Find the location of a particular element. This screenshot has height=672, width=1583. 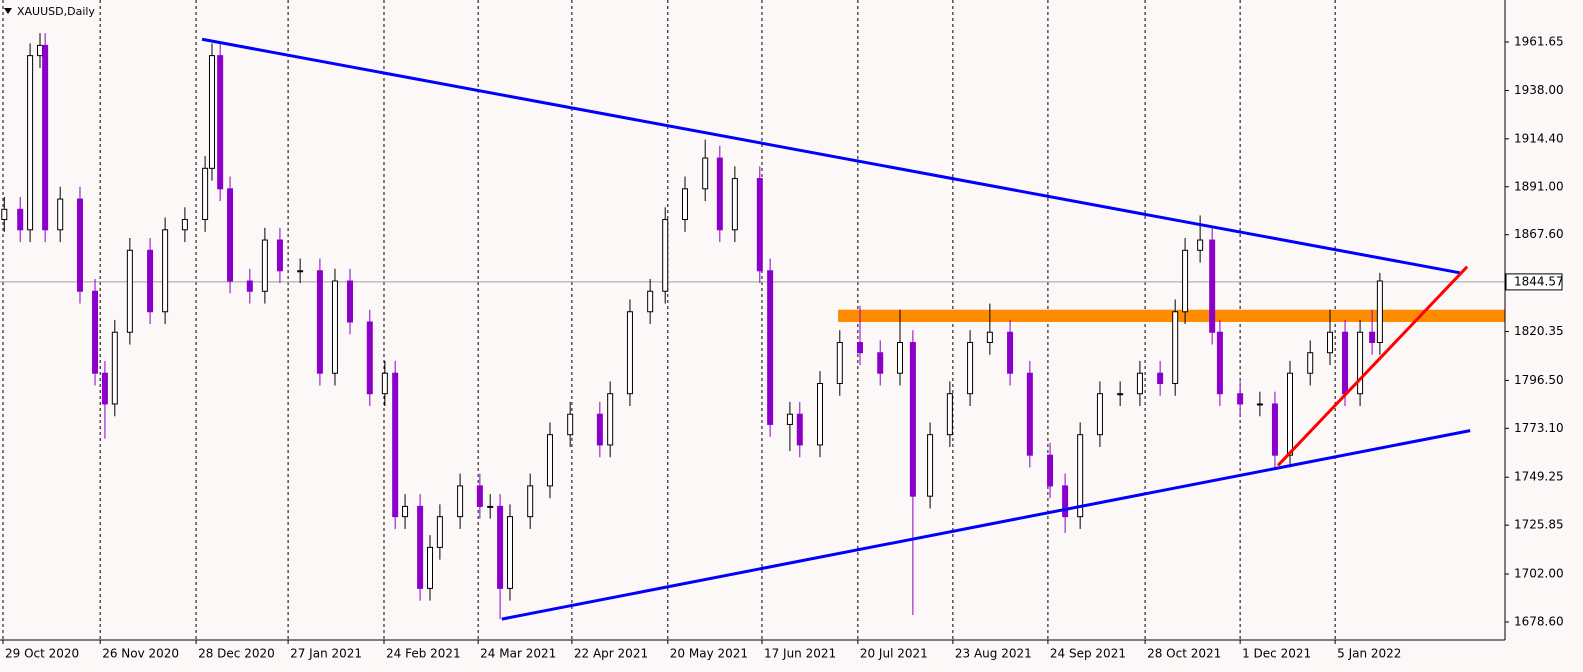

y-tick-label: 1702.00 is located at coordinates (1539, 574).